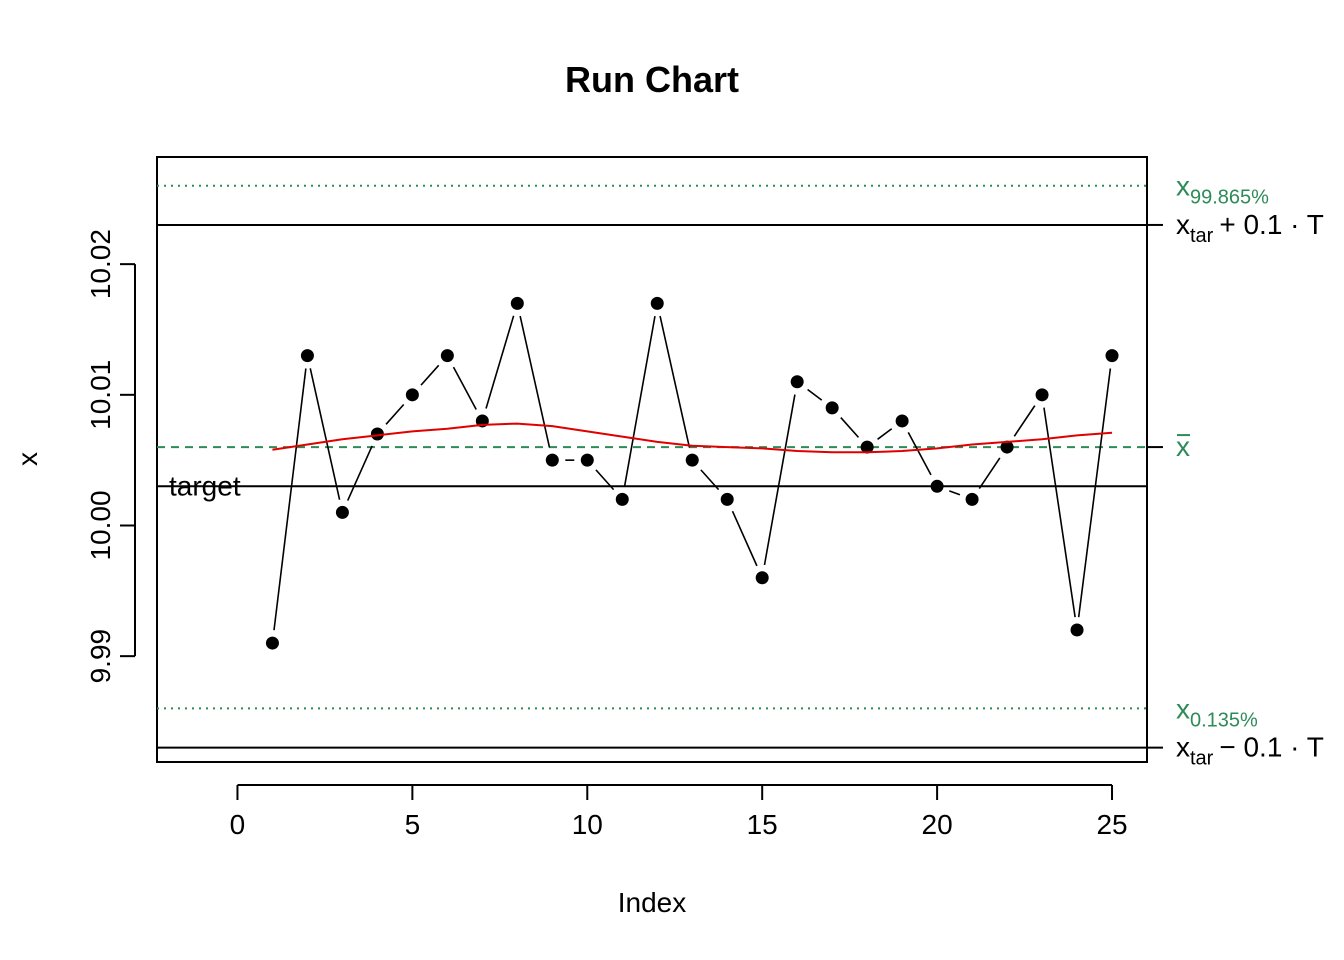 The width and height of the screenshot is (1344, 960). What do you see at coordinates (587, 824) in the screenshot?
I see `x-tick-label: 10` at bounding box center [587, 824].